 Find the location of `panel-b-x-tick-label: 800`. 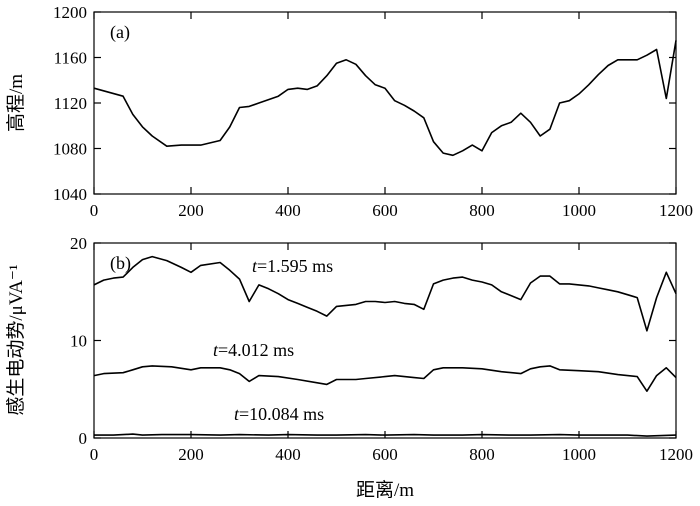

panel-b-x-tick-label: 800 is located at coordinates (482, 454).